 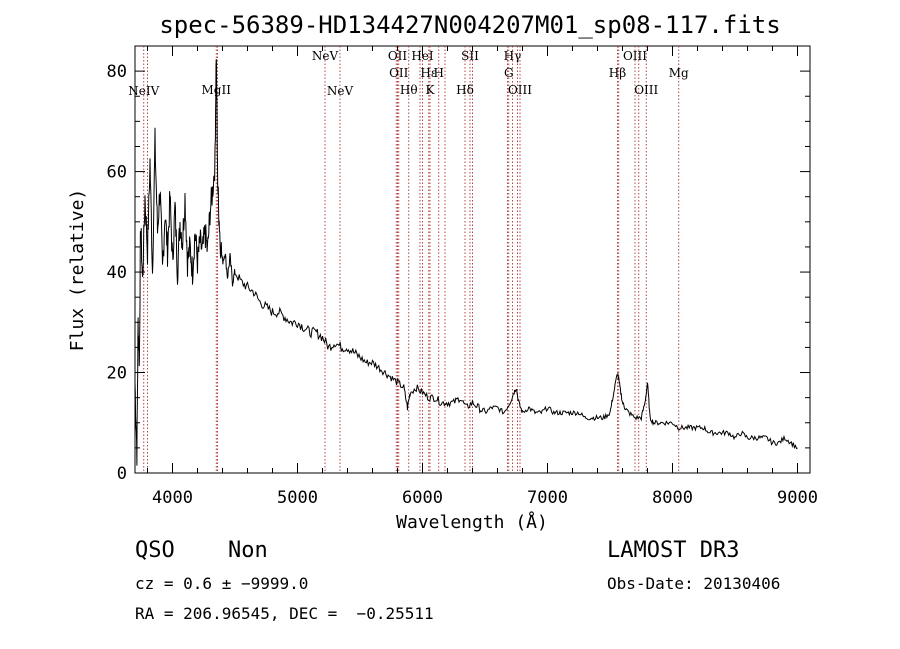 I want to click on line-label: K, so click(x=431, y=90).